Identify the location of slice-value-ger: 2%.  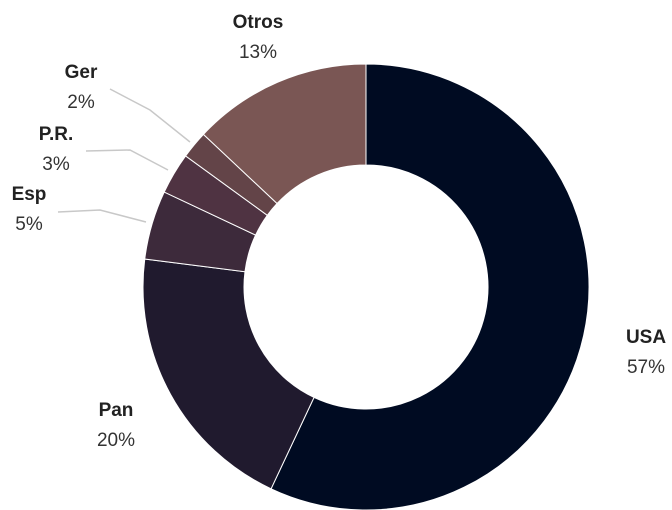
(81, 102).